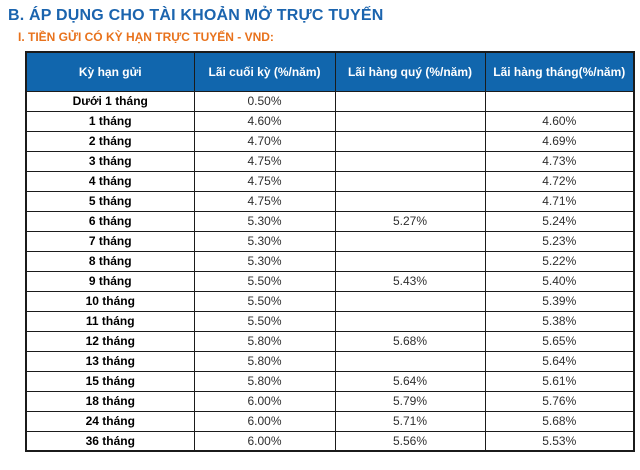 This screenshot has height=470, width=640. What do you see at coordinates (559, 261) in the screenshot?
I see `monthly-rate-cell: 5.22%` at bounding box center [559, 261].